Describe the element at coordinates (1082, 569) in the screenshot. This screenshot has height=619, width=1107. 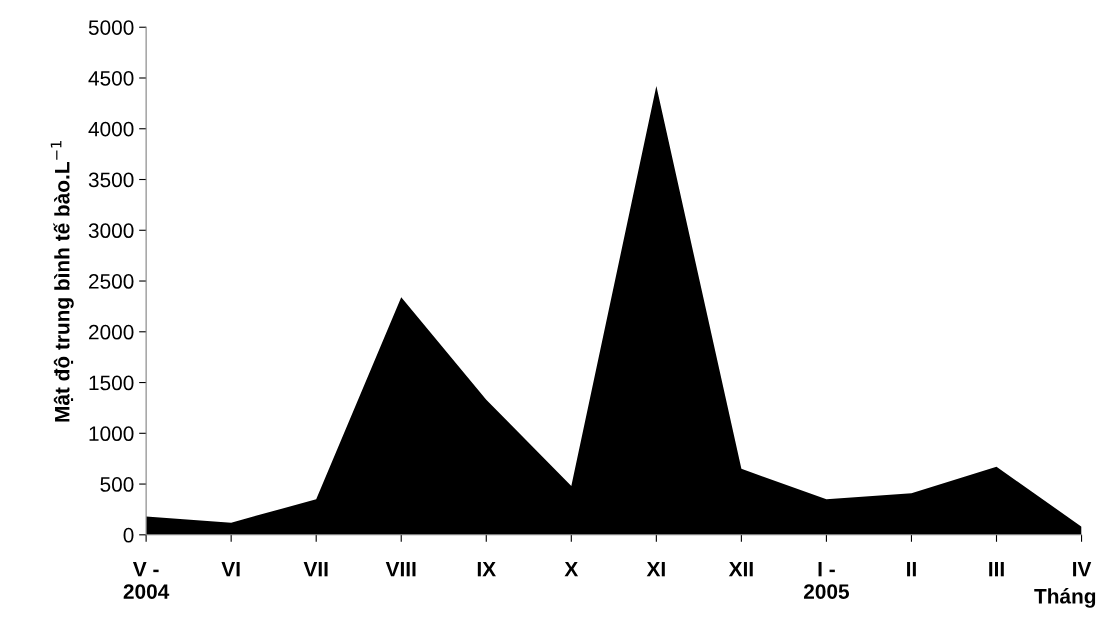
I see `x-tick-label: IV` at that location.